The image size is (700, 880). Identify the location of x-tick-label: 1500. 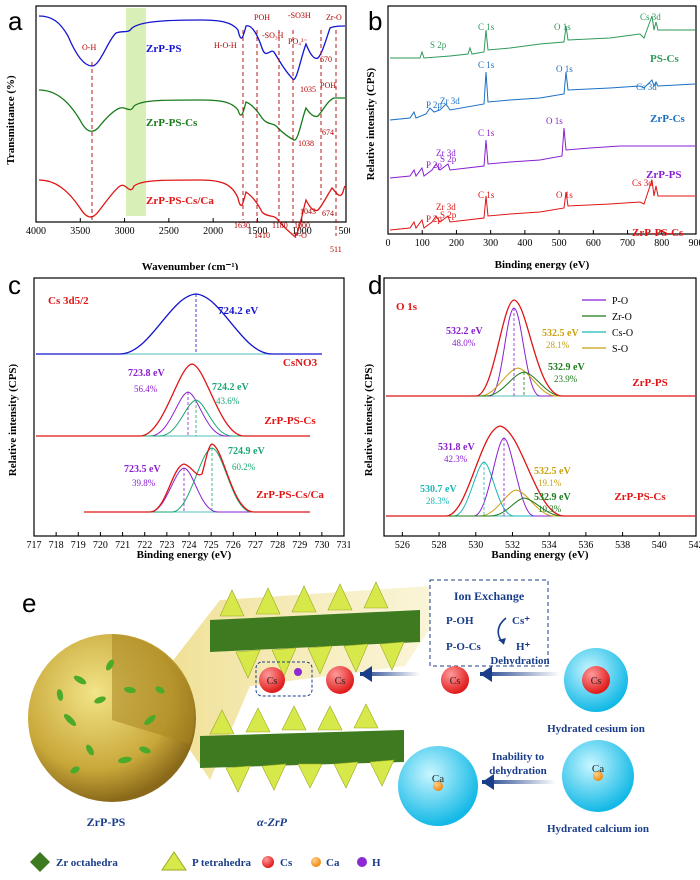
(257, 231).